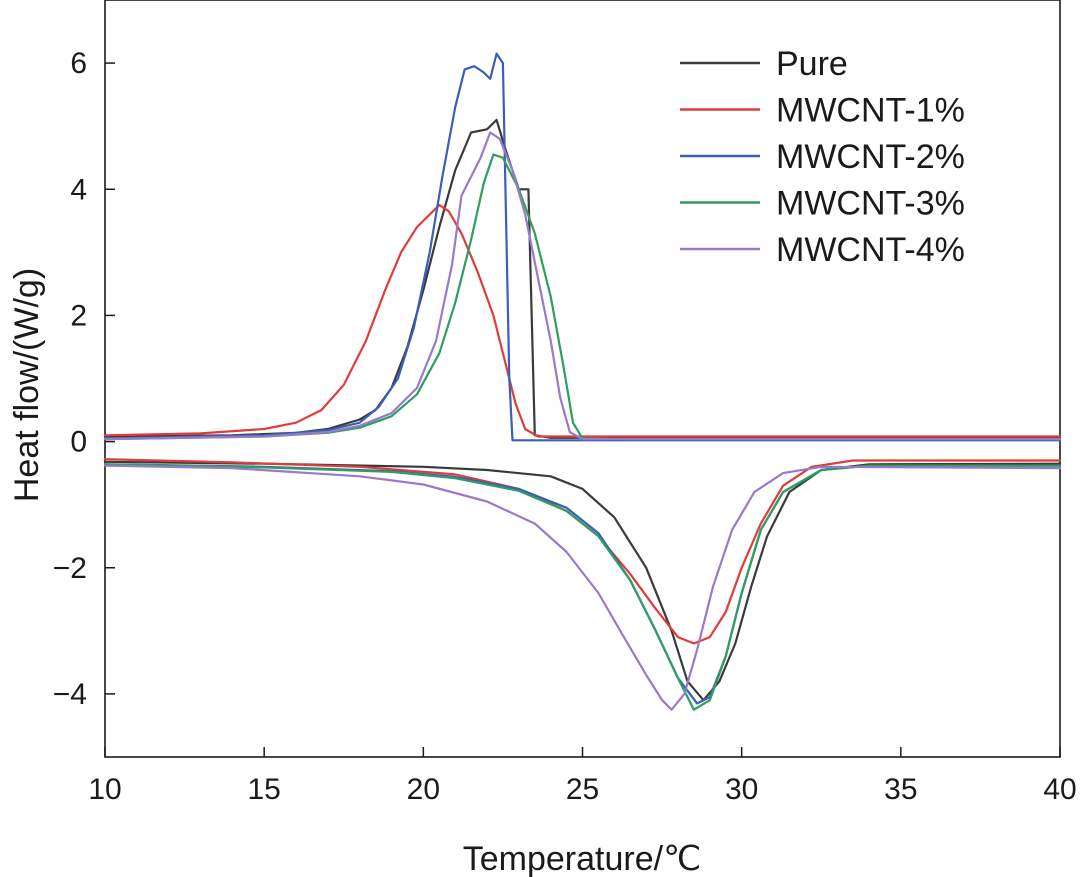 This screenshot has width=1080, height=877. Describe the element at coordinates (870, 250) in the screenshot. I see `legend-label: MWCNT-4%` at that location.